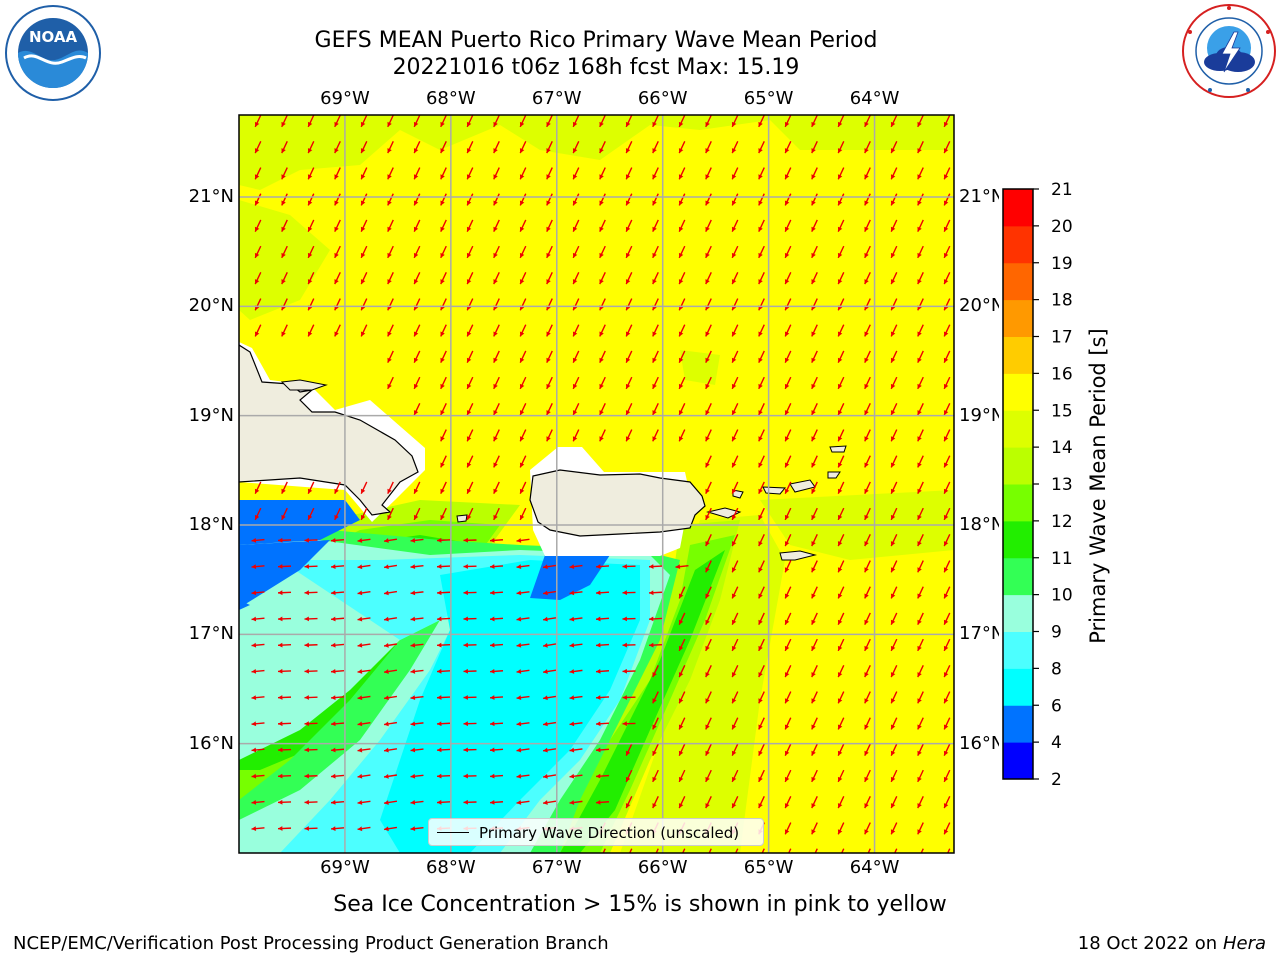 The image size is (1280, 960). What do you see at coordinates (1062, 559) in the screenshot?
I see `colorbar-tick-label: 11` at bounding box center [1062, 559].